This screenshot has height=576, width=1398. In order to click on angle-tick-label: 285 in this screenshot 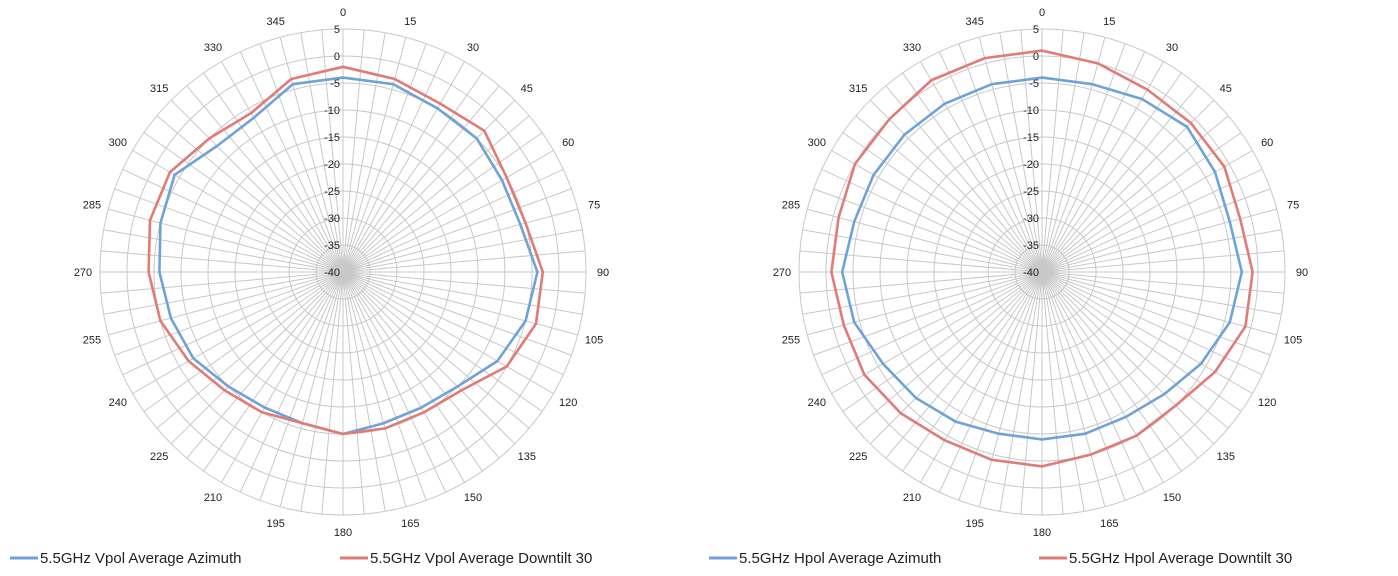, I will do `click(92, 206)`.